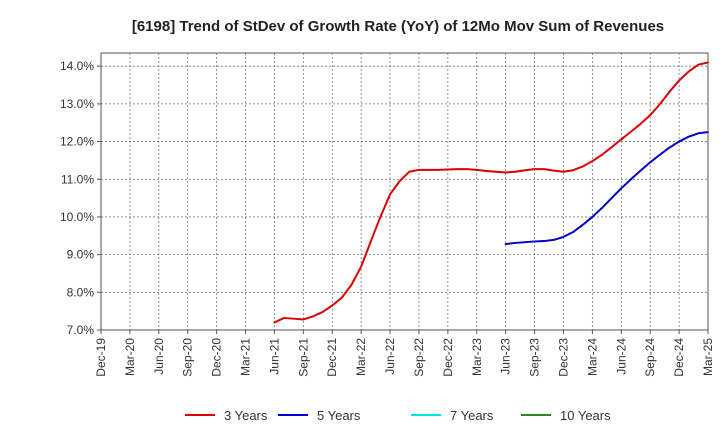 This screenshot has width=720, height=440. What do you see at coordinates (606, 188) in the screenshot?
I see `series-line-5-years` at bounding box center [606, 188].